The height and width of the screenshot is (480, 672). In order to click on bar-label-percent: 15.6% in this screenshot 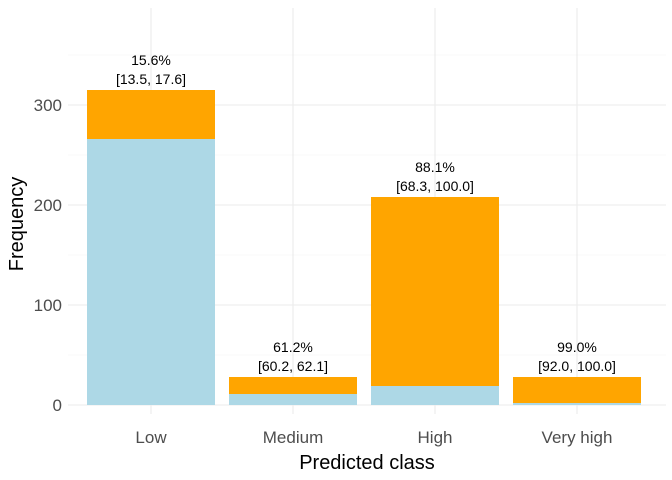, I will do `click(151, 60)`.